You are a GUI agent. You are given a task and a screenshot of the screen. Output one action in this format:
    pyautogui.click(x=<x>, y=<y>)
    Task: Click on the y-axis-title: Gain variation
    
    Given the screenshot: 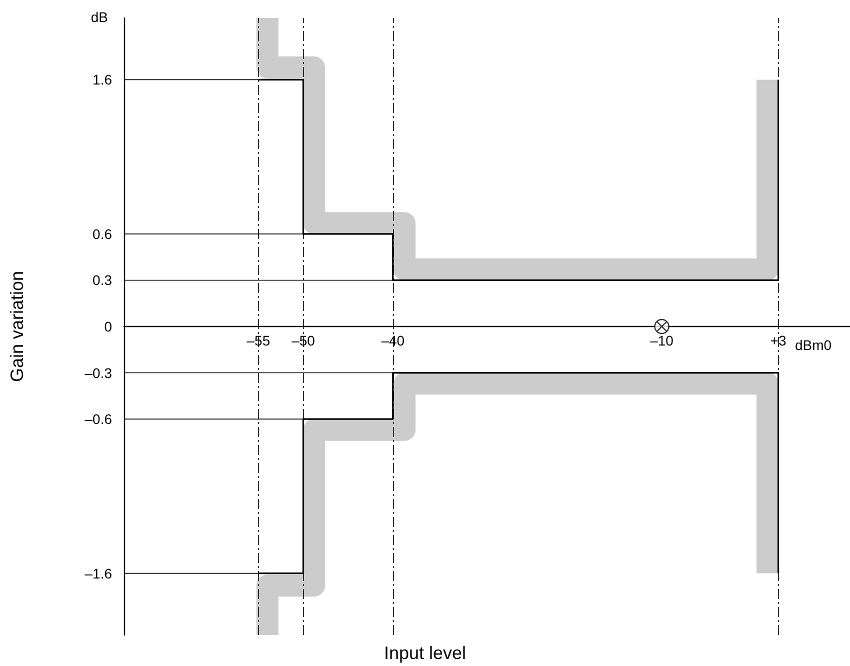 What is the action you would take?
    pyautogui.click(x=17, y=326)
    